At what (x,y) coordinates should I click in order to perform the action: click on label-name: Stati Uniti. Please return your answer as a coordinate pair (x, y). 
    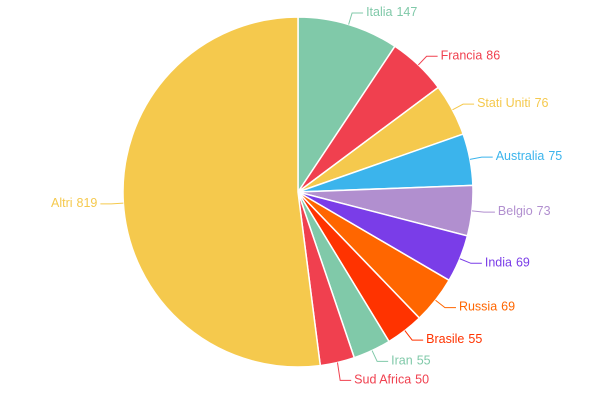
    Looking at the image, I should click on (504, 103).